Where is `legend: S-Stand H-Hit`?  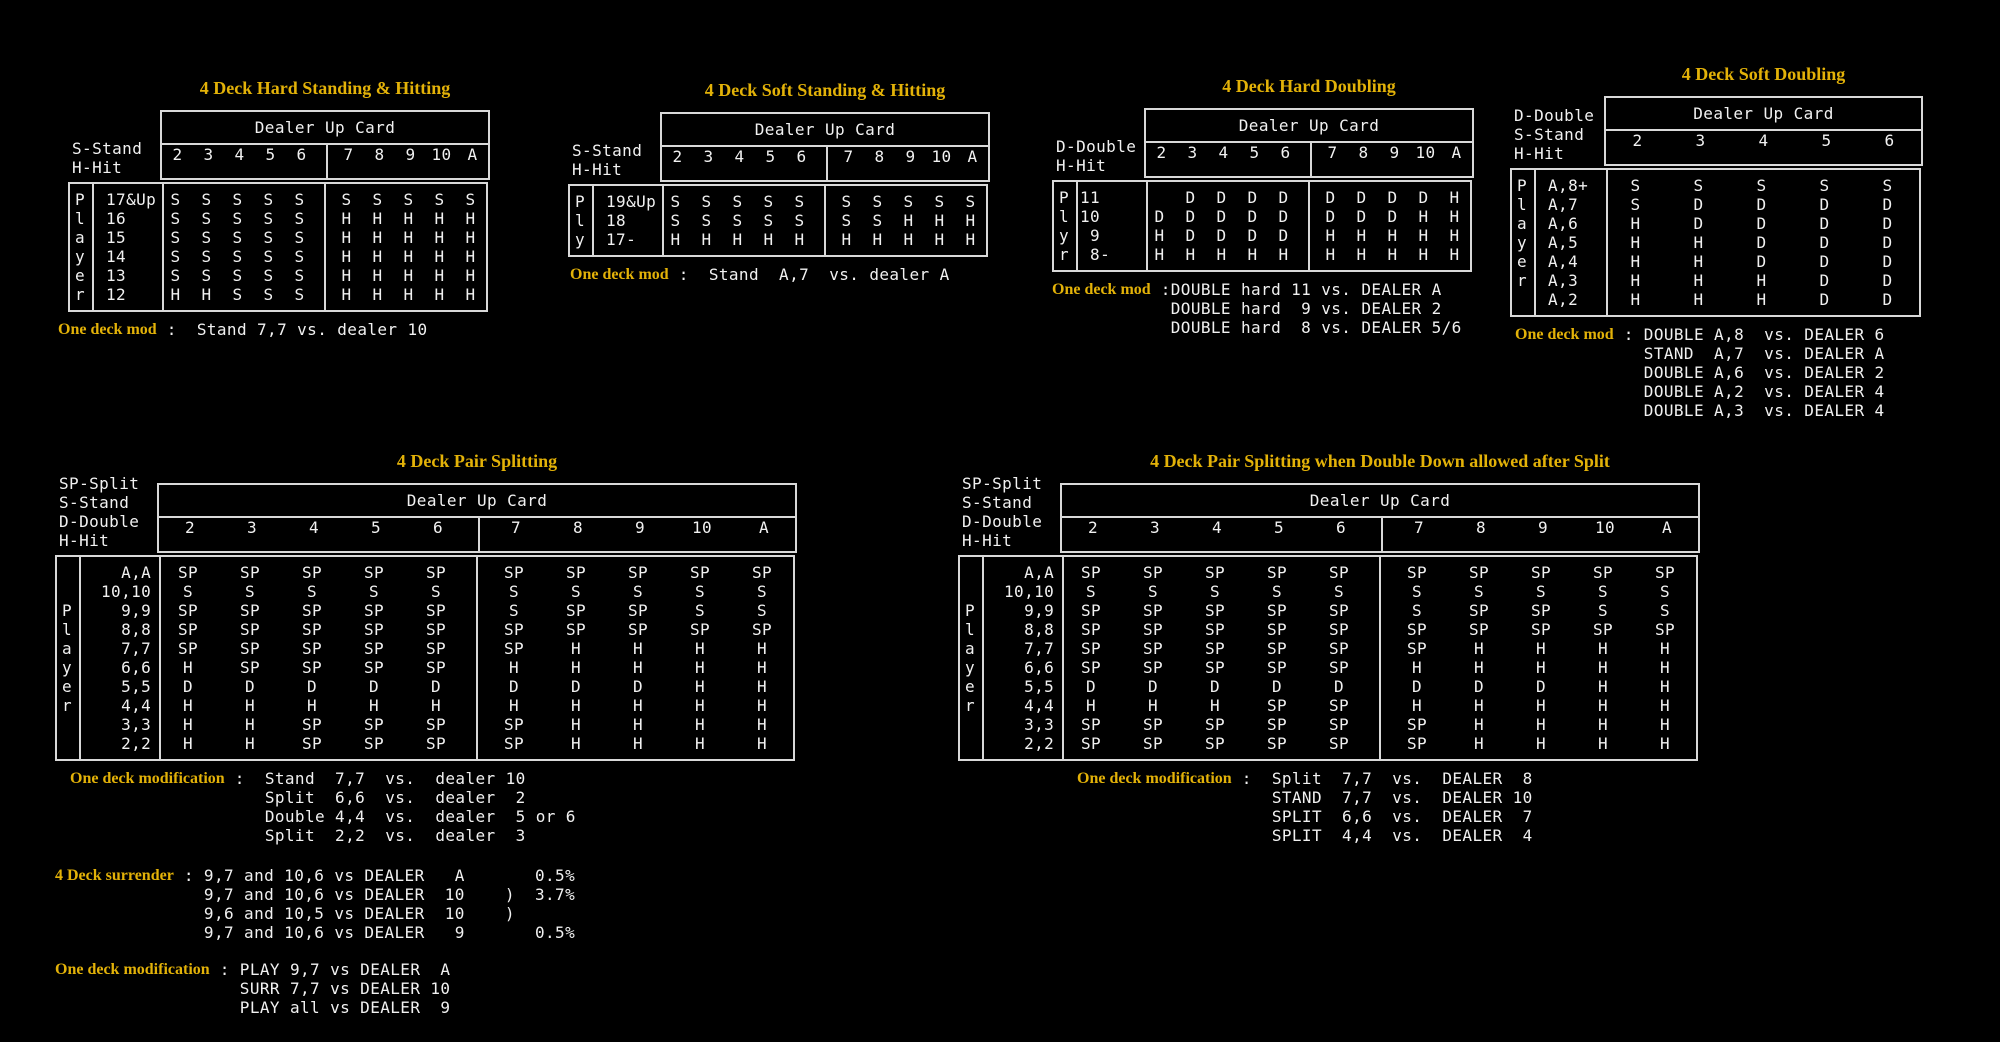 legend: S-Stand H-Hit is located at coordinates (107, 158).